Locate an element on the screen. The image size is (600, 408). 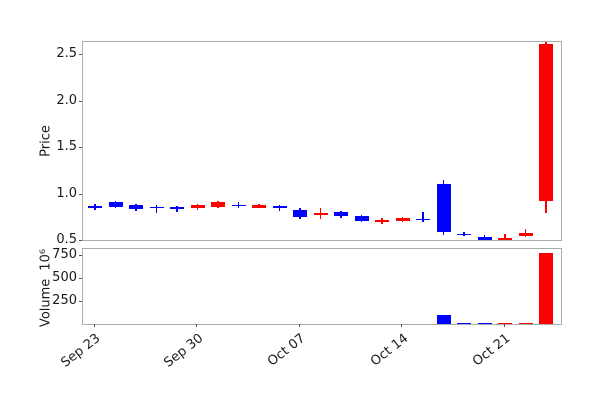
price-tick-label: 0.5 is located at coordinates (66, 239).